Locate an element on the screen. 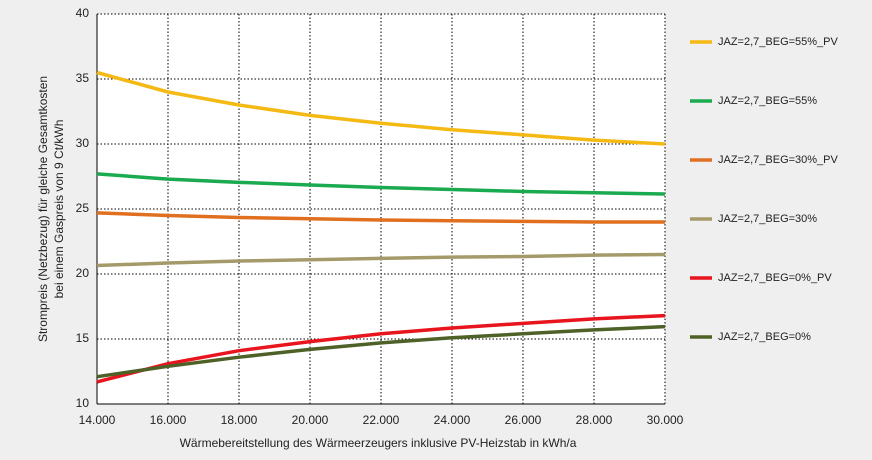 The height and width of the screenshot is (460, 872). y-tick-label: 30 is located at coordinates (83, 143).